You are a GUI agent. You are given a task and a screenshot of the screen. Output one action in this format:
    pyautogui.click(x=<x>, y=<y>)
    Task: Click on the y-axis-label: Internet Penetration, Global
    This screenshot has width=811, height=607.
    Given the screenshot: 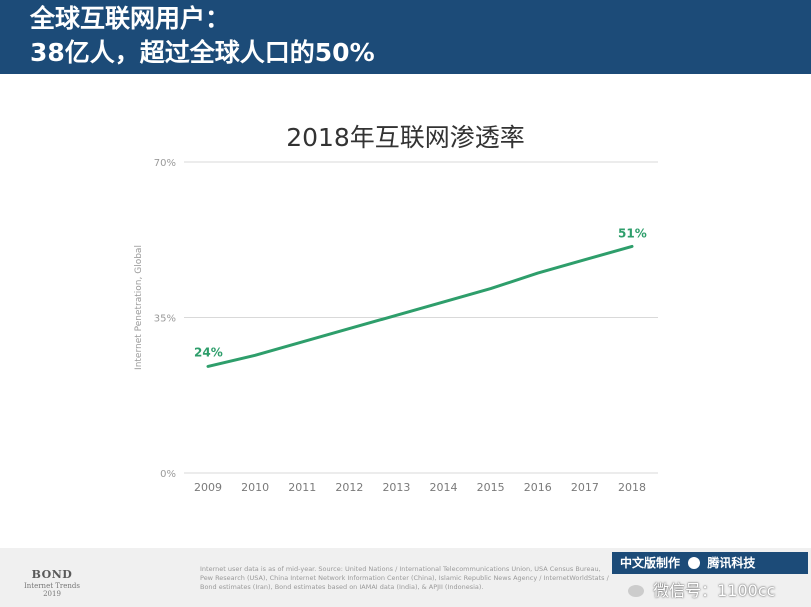 What is the action you would take?
    pyautogui.click(x=139, y=307)
    